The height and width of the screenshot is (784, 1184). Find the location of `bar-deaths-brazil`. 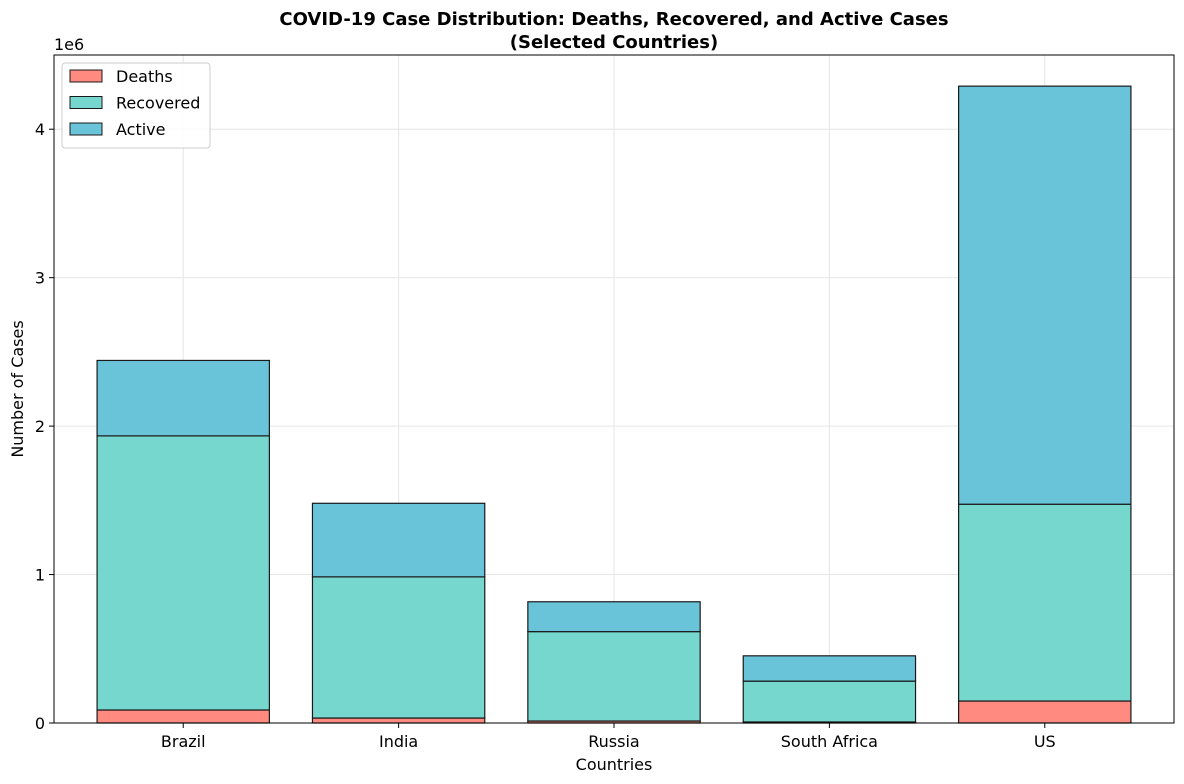

bar-deaths-brazil is located at coordinates (183, 716).